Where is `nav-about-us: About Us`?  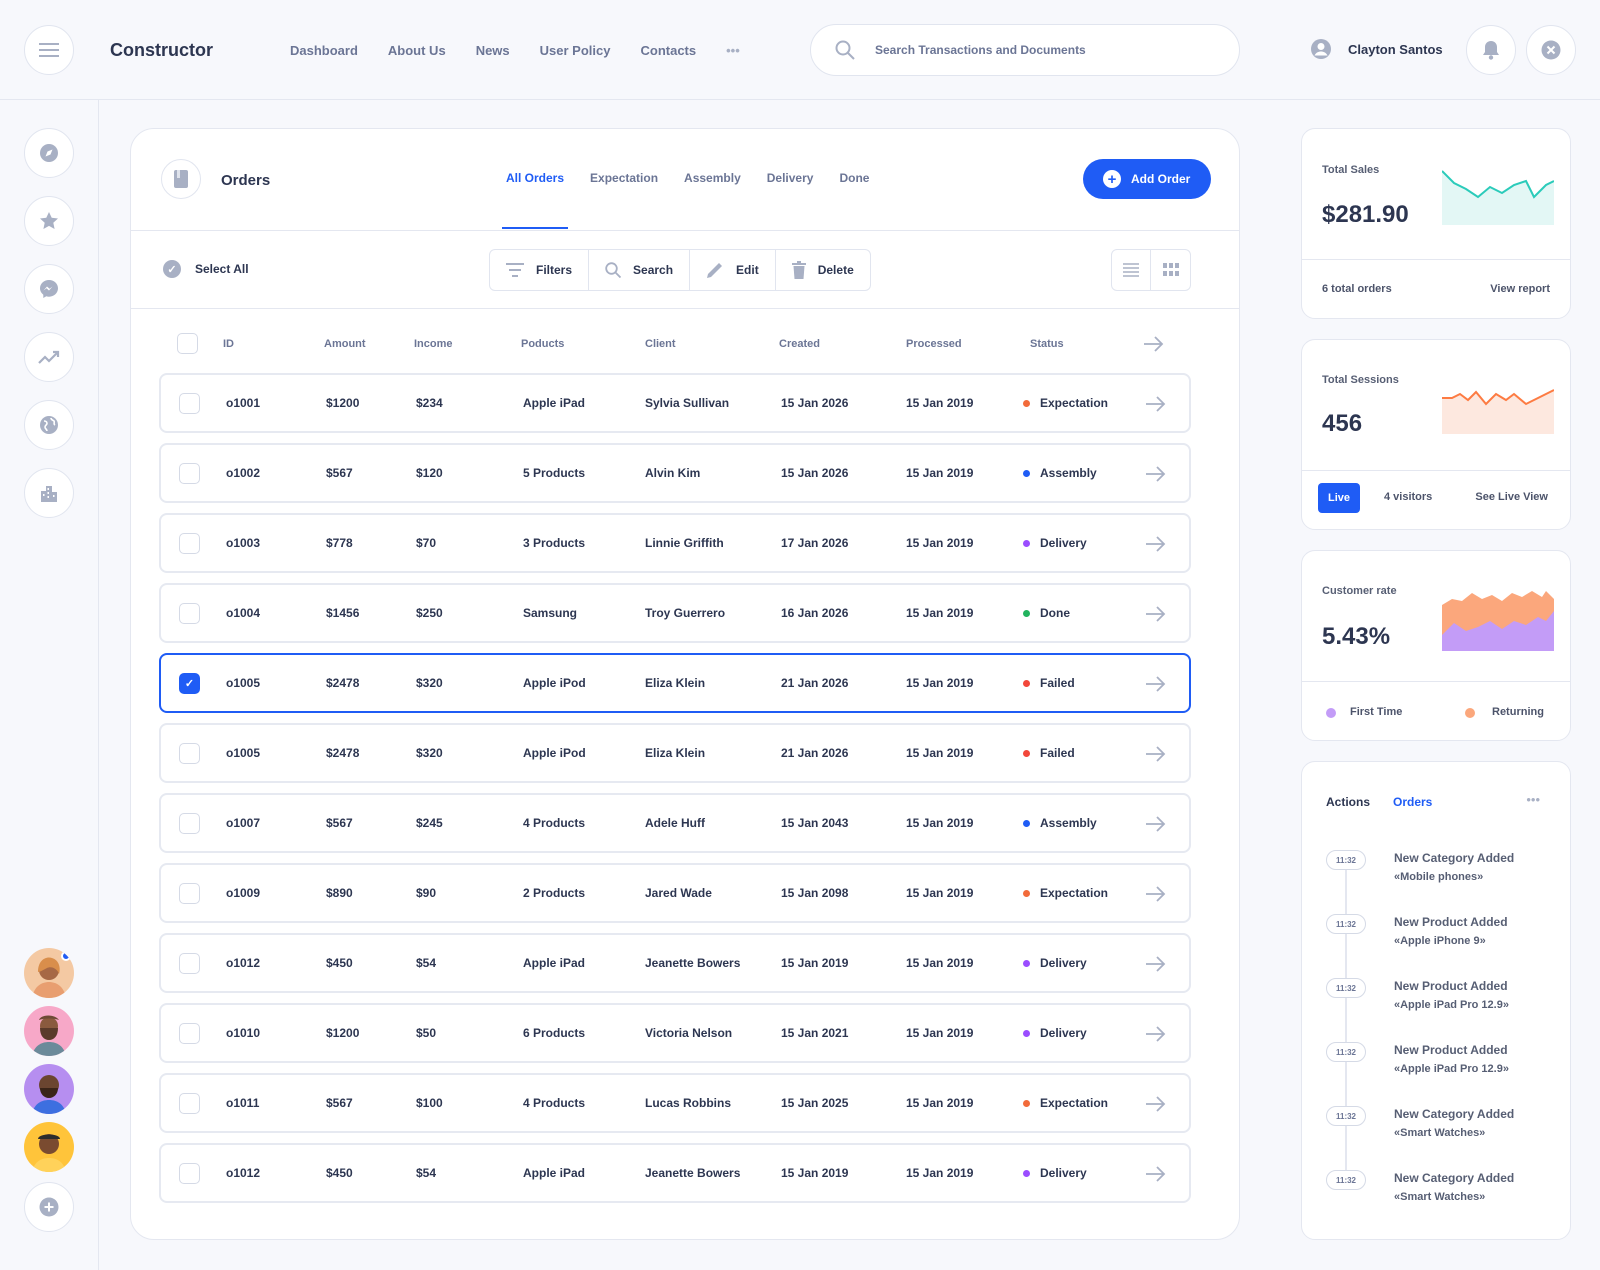
nav-about-us: About Us is located at coordinates (416, 50).